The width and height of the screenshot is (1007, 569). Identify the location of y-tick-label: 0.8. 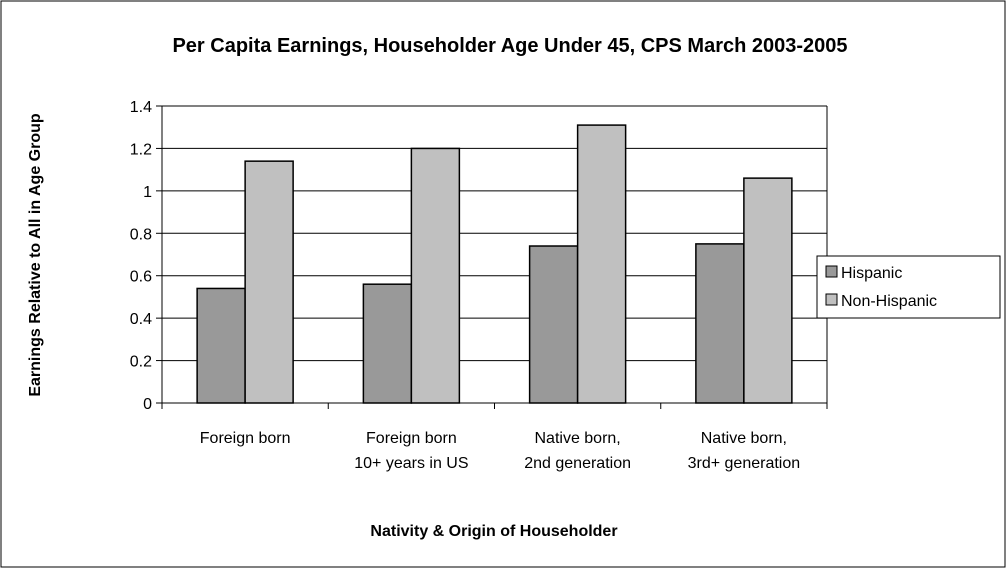
(141, 234).